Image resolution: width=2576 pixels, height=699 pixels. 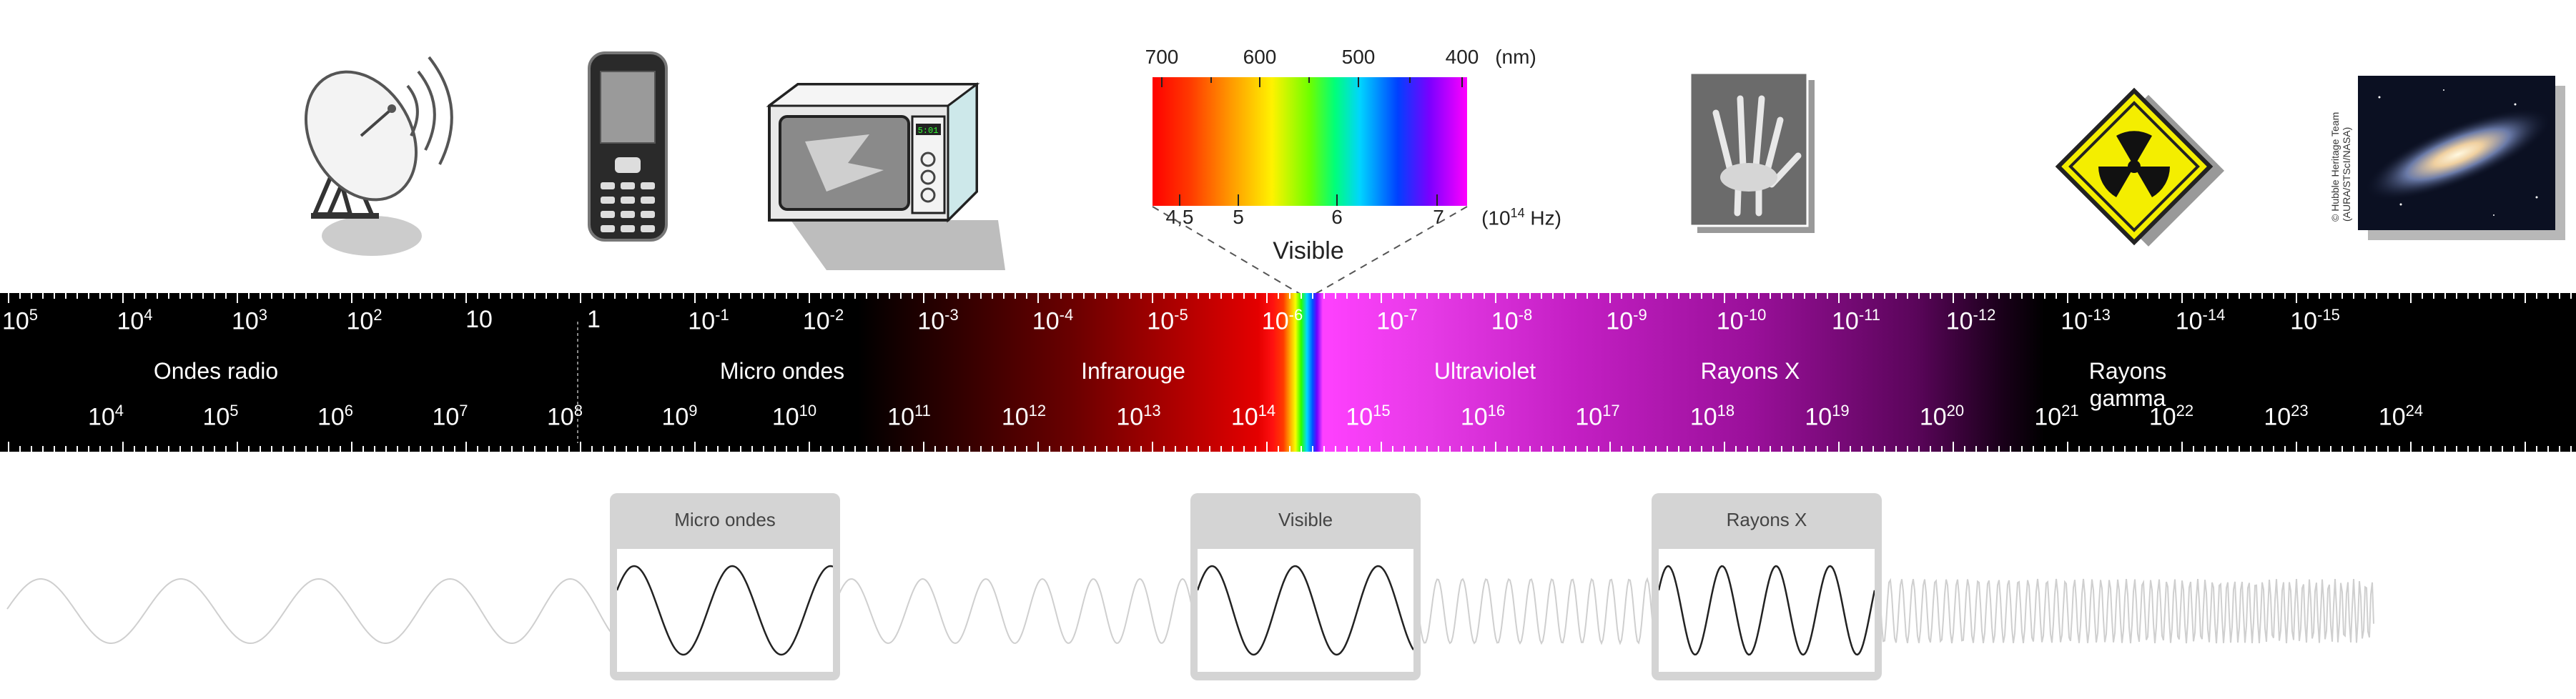 I want to click on region-label-ultraviolet: Ultraviolet, so click(x=1484, y=371).